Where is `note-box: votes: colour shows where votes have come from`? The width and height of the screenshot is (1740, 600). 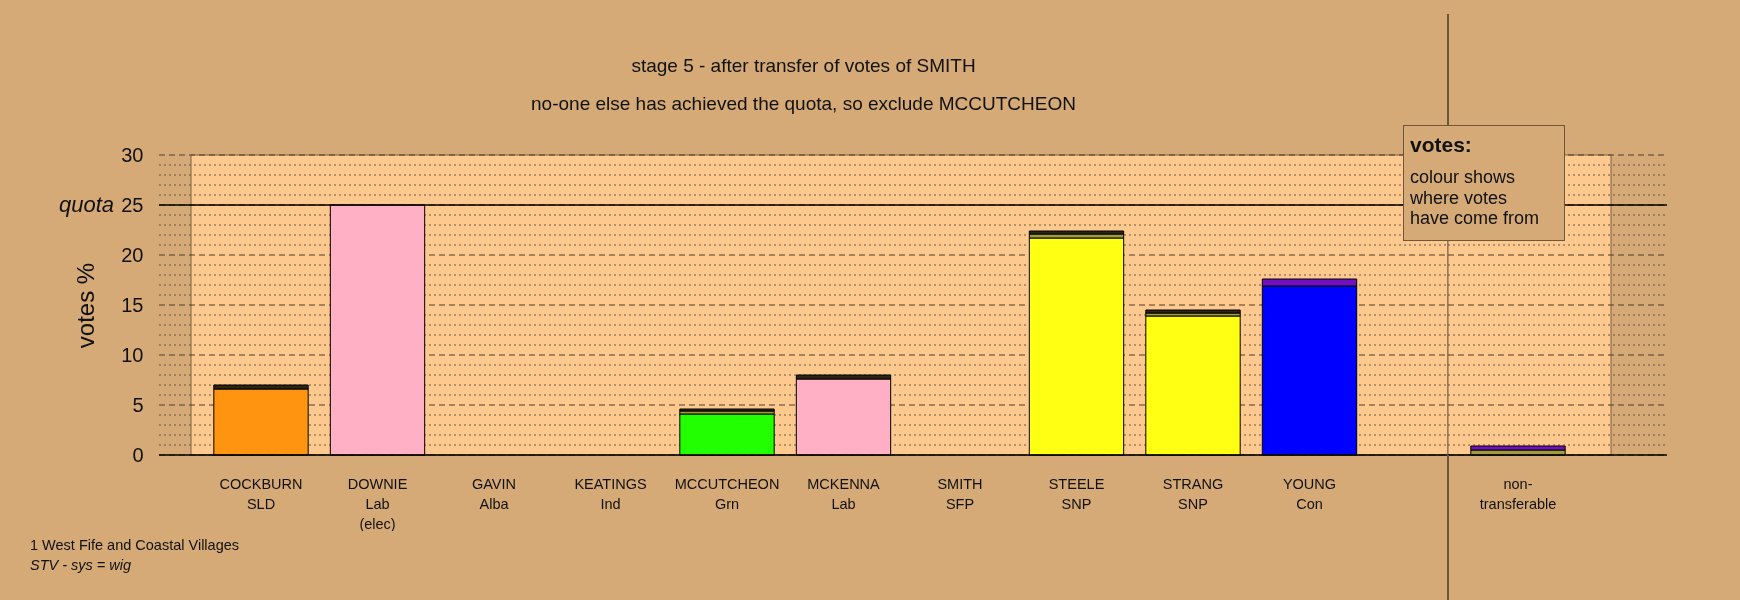 note-box: votes: colour shows where votes have come from is located at coordinates (1484, 183).